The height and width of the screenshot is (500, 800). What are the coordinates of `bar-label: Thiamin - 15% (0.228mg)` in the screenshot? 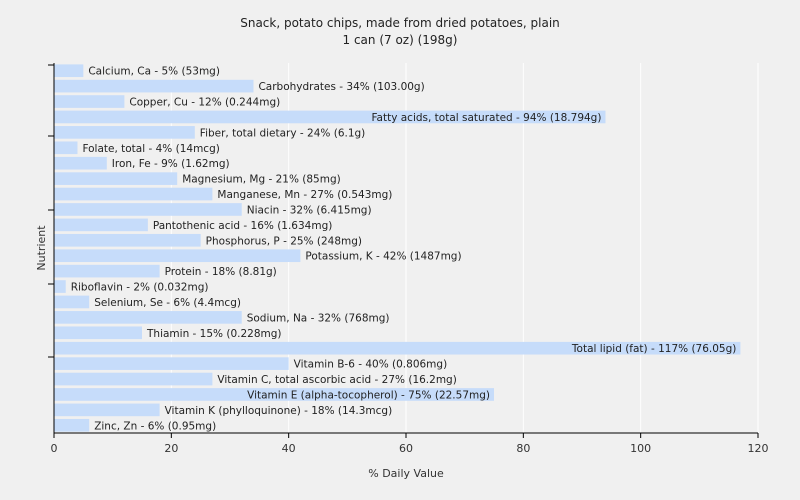 It's located at (214, 334).